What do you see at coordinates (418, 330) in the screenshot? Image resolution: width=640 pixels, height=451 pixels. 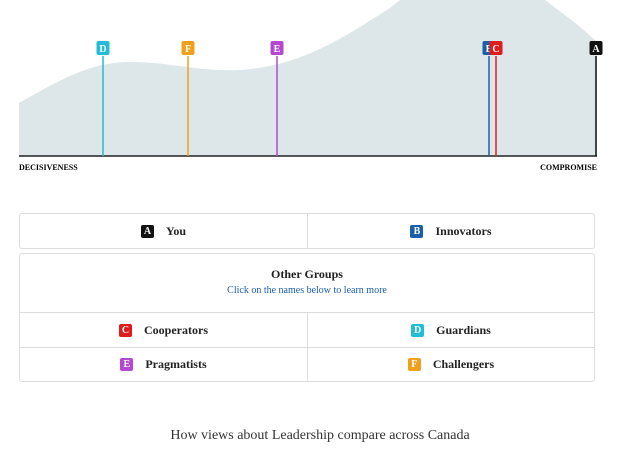 I see `badge: D` at bounding box center [418, 330].